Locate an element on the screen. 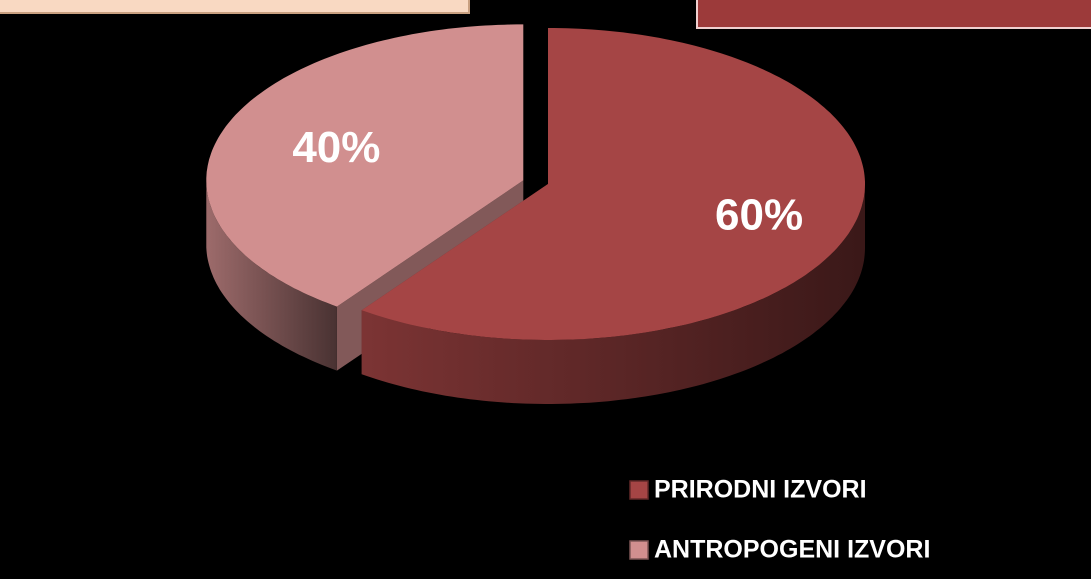 This screenshot has height=579, width=1091. legend-label: ANTROPOGENI IZVORI is located at coordinates (792, 550).